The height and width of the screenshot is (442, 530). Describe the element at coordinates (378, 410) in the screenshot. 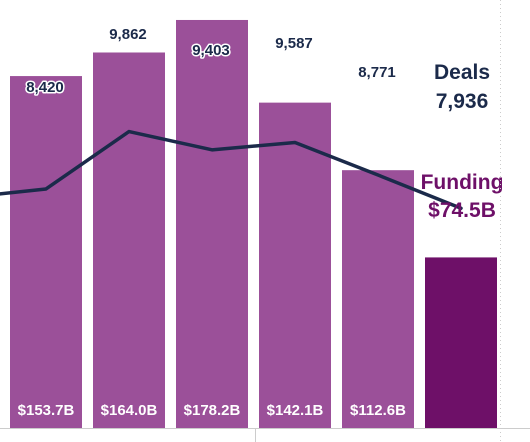

I see `funding-bar-label-4: $112.6B` at that location.